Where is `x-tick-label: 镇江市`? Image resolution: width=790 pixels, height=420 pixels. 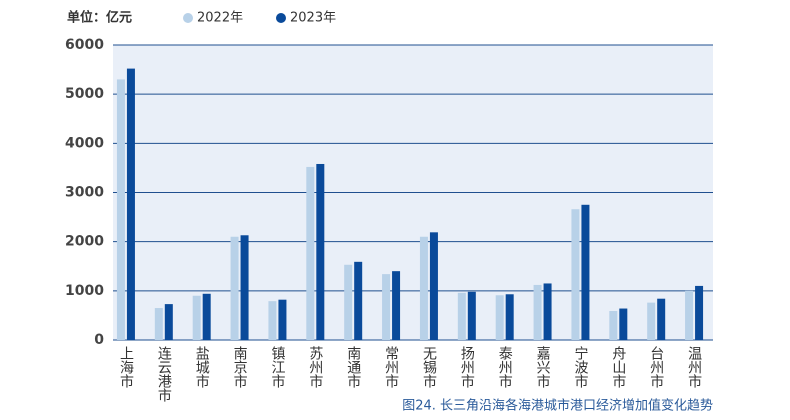 x-tick-label: 镇江市 is located at coordinates (277, 367).